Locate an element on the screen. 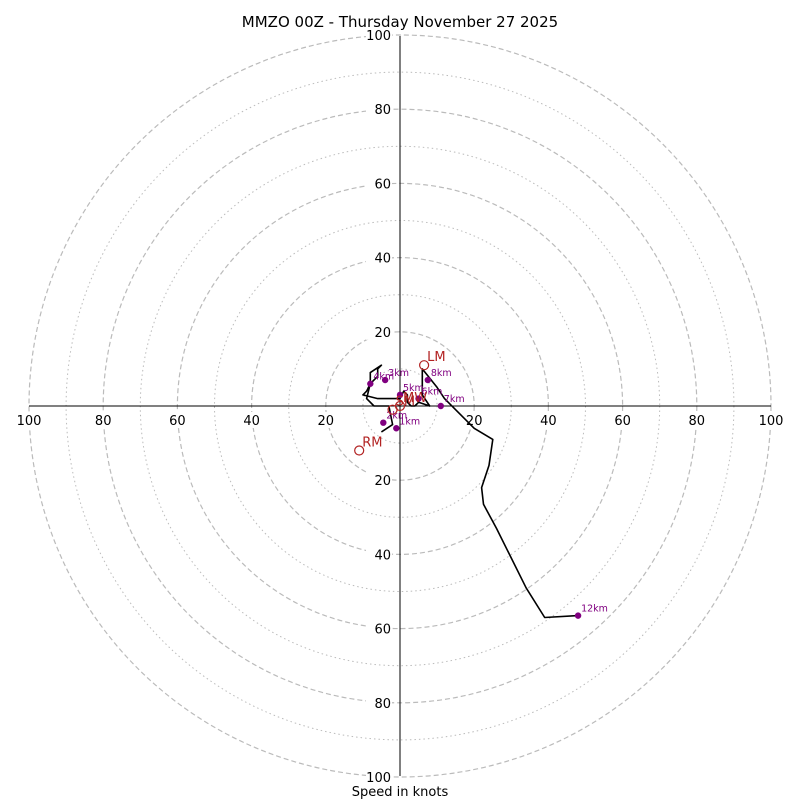  height-marker-label: 1km is located at coordinates (409, 421).